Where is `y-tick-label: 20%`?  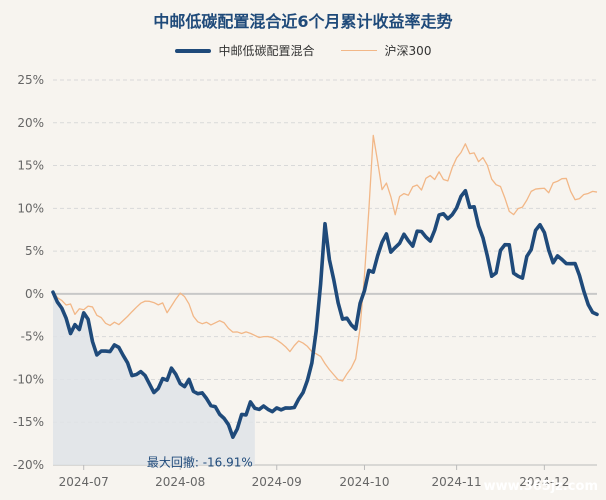 y-tick-label: 20% is located at coordinates (30, 123).